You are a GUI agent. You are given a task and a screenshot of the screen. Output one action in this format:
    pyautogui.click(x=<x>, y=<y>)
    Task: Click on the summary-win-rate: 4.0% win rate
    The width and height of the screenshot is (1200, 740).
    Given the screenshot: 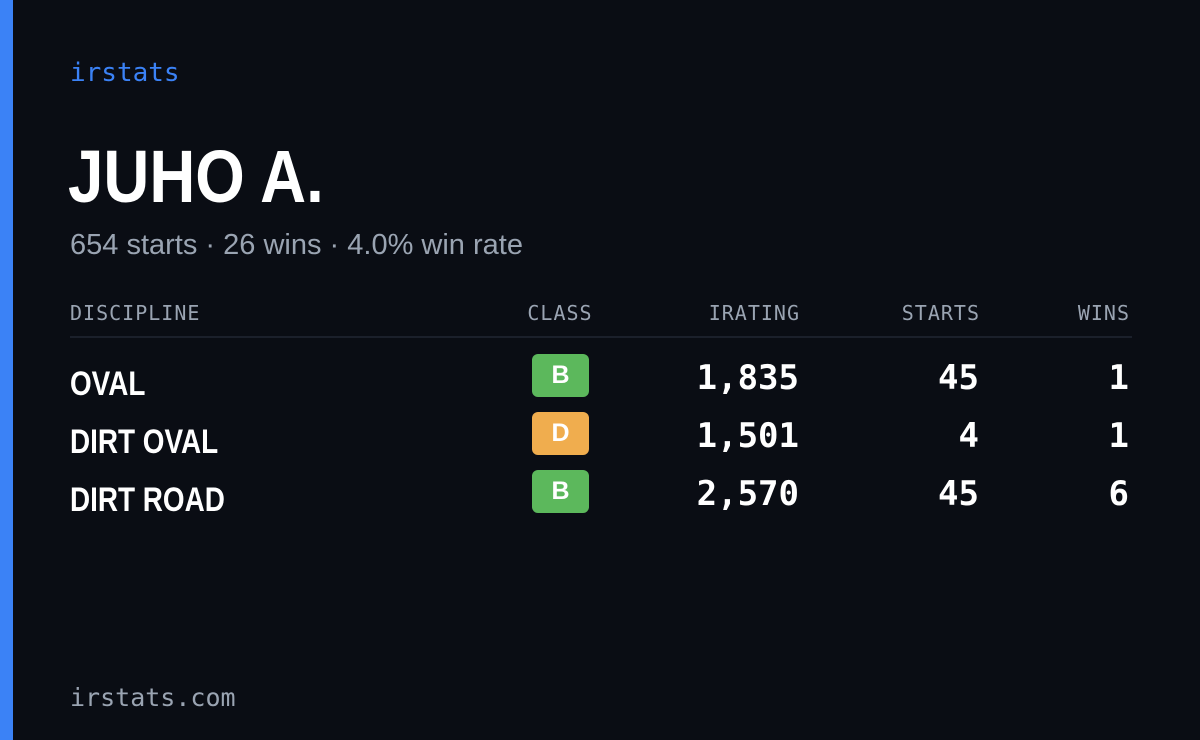 What is the action you would take?
    pyautogui.click(x=435, y=245)
    